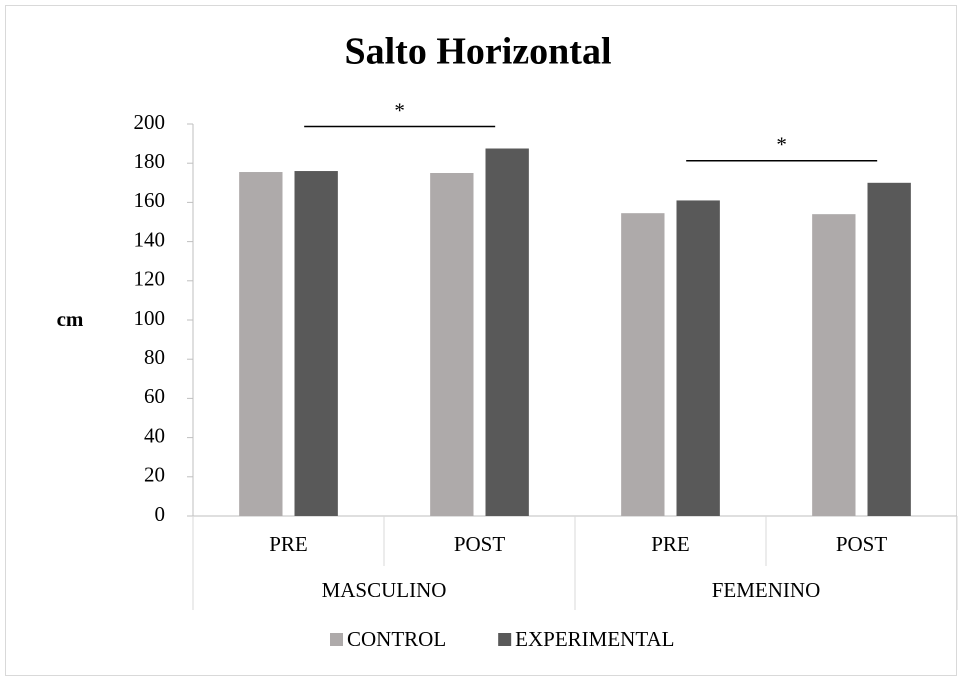 The width and height of the screenshot is (958, 677). I want to click on y-tick-label: 20, so click(154, 475).